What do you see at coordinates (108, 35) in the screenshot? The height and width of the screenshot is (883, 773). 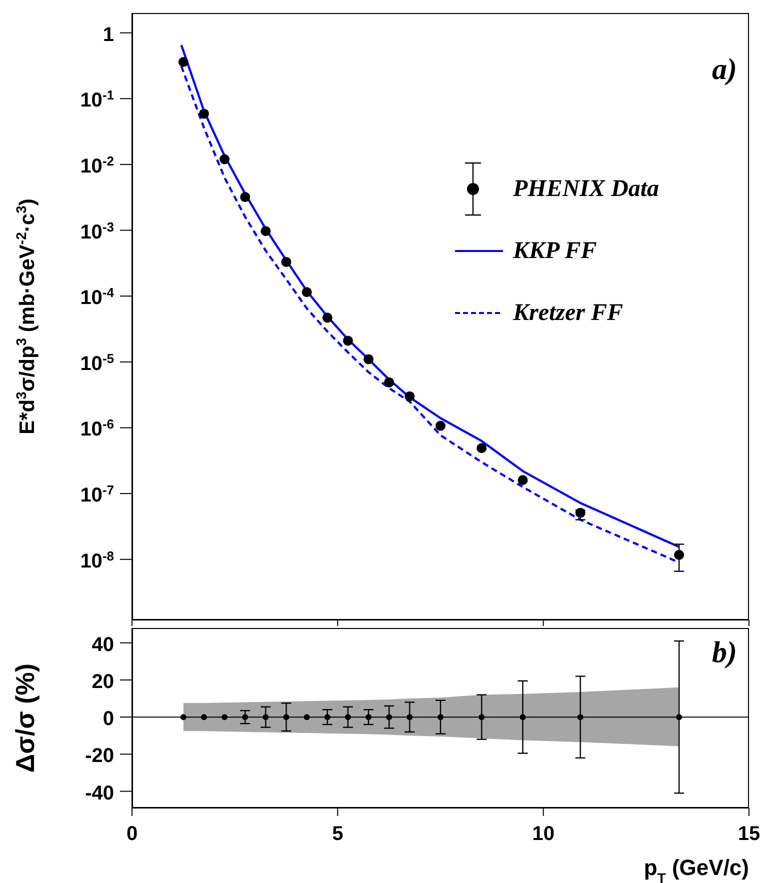 I see `y-tick-label: 1` at bounding box center [108, 35].